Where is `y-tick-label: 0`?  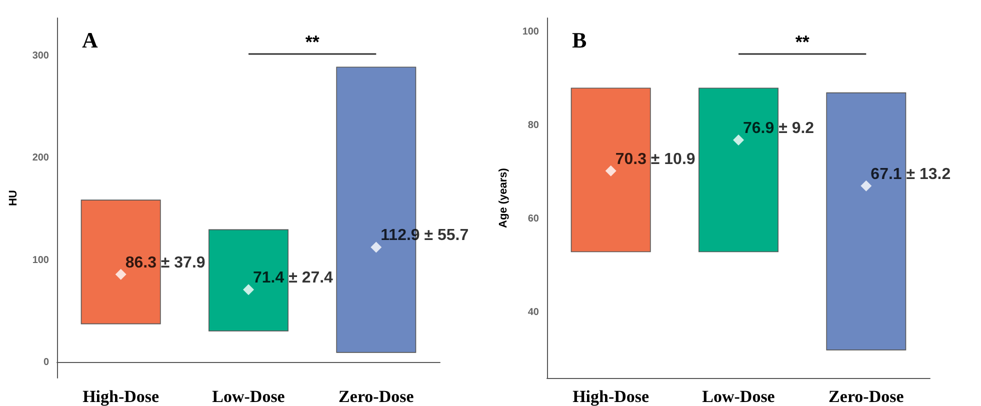
y-tick-label: 0 is located at coordinates (46, 362).